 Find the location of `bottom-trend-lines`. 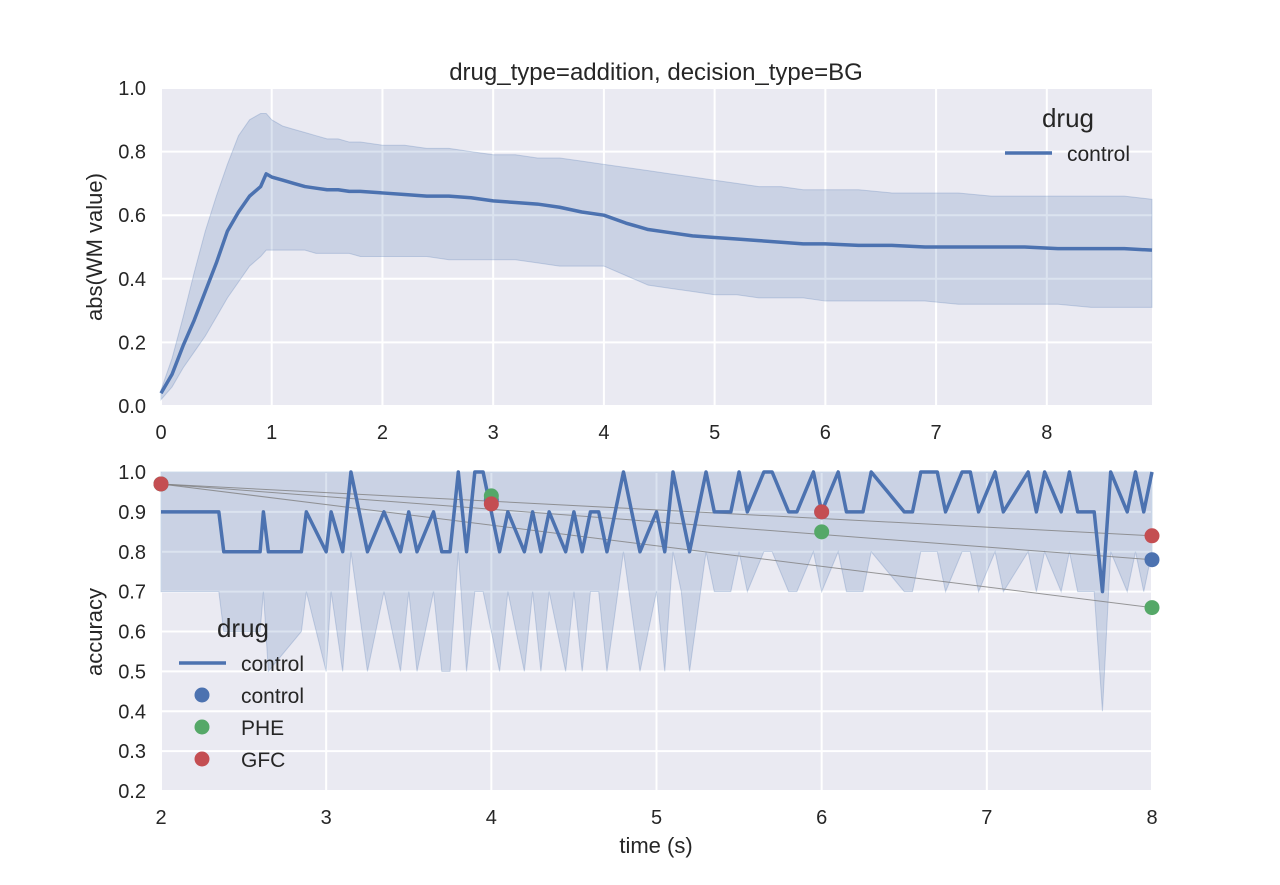

bottom-trend-lines is located at coordinates (656, 546).